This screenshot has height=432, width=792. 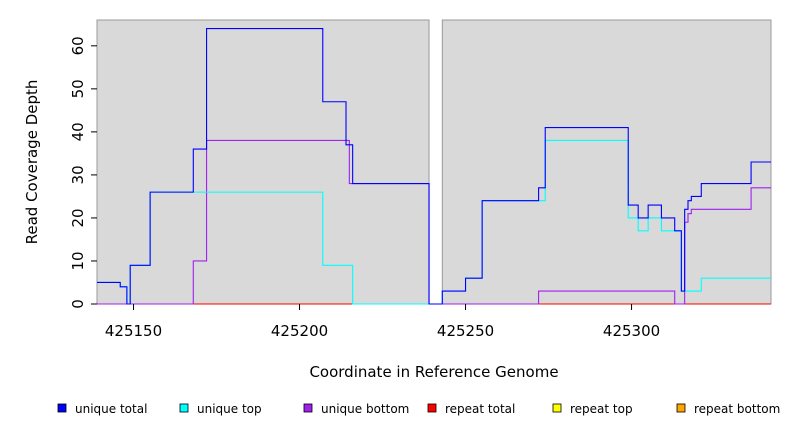 I want to click on x-tick-label: 425150, so click(x=133, y=331).